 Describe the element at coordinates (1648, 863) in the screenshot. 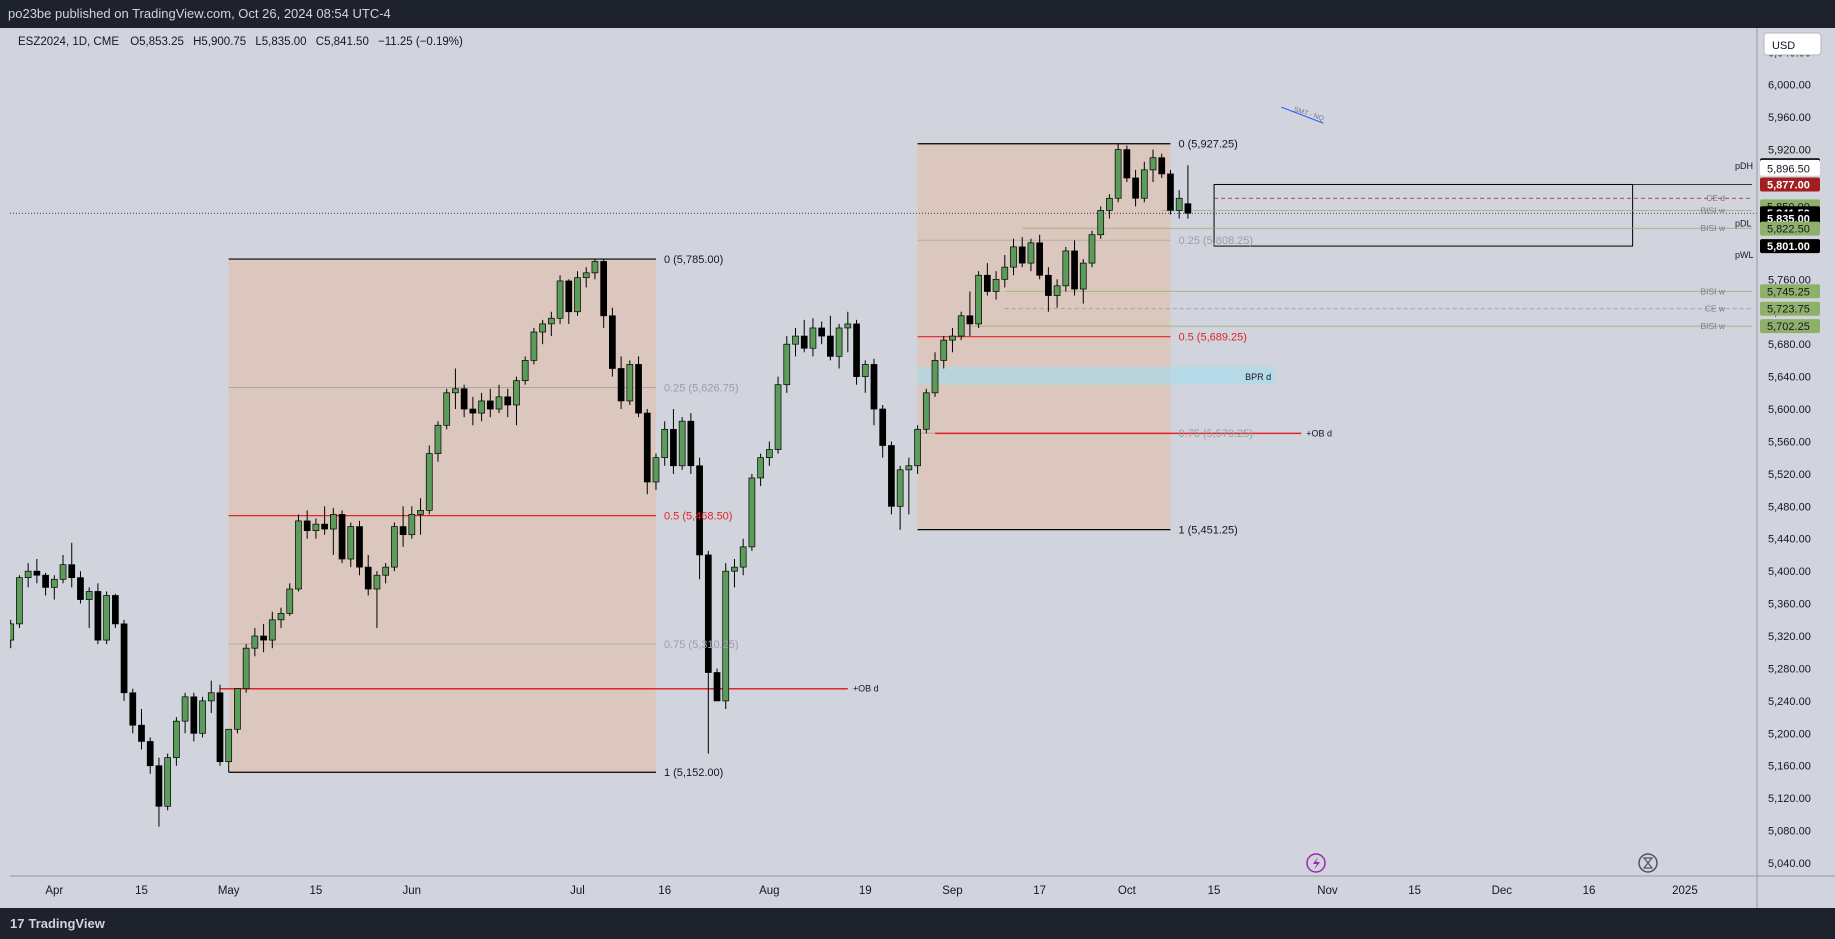

I see `hourglass-icon` at that location.